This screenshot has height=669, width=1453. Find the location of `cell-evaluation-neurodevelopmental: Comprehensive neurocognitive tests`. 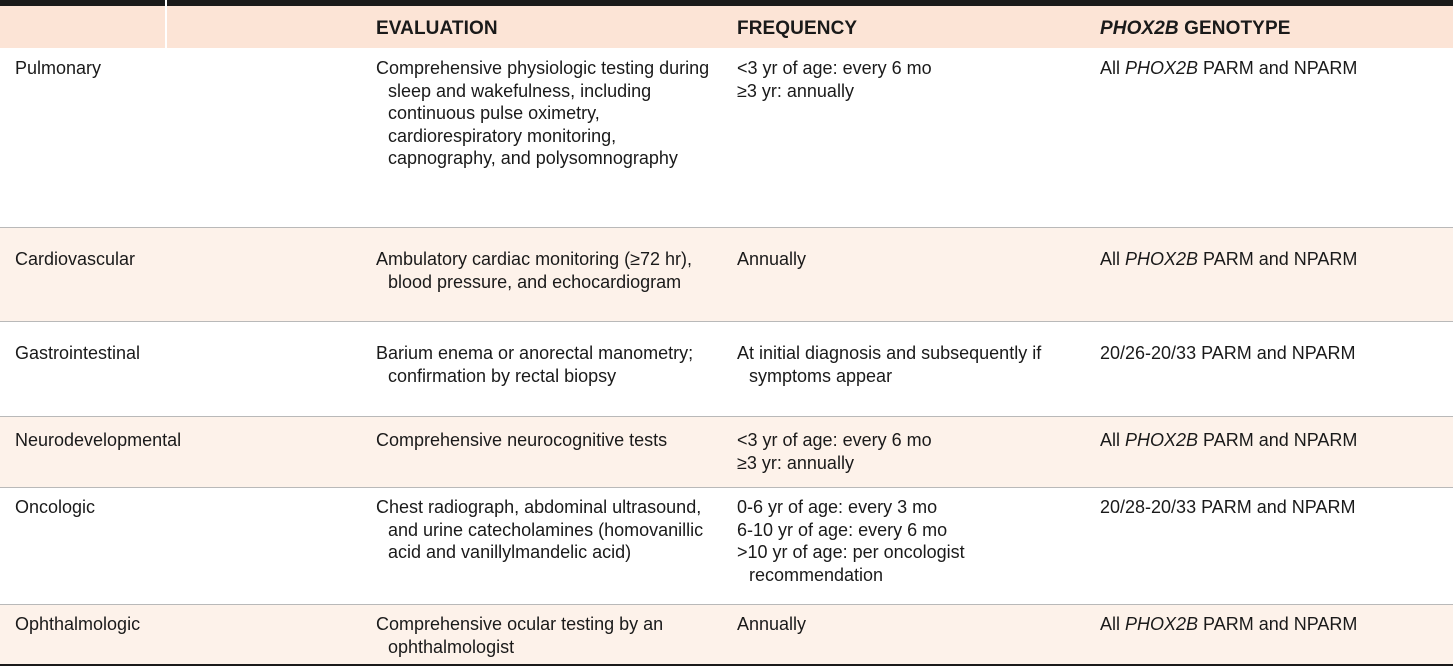

cell-evaluation-neurodevelopmental: Comprehensive neurocognitive tests is located at coordinates (522, 440).